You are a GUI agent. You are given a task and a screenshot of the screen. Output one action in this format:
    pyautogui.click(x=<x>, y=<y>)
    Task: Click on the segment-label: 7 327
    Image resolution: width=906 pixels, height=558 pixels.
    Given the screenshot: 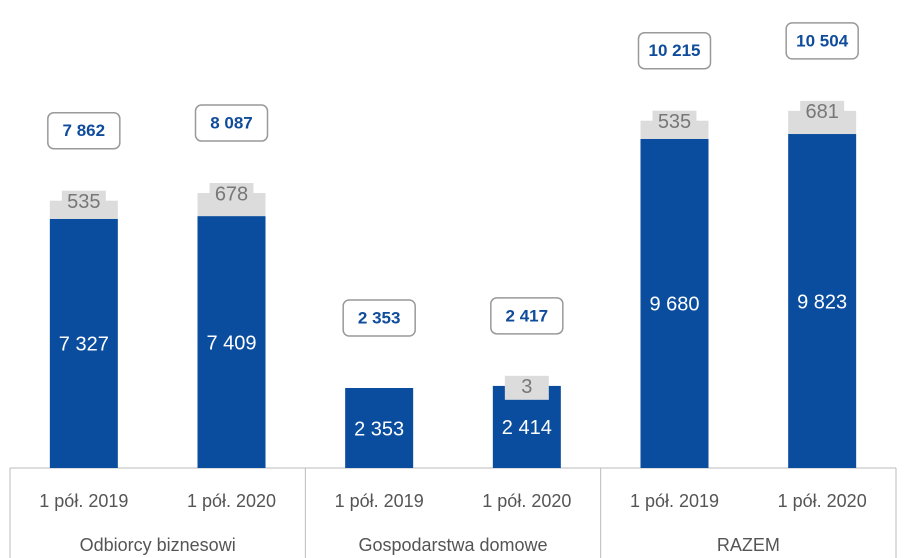 What is the action you would take?
    pyautogui.click(x=84, y=345)
    